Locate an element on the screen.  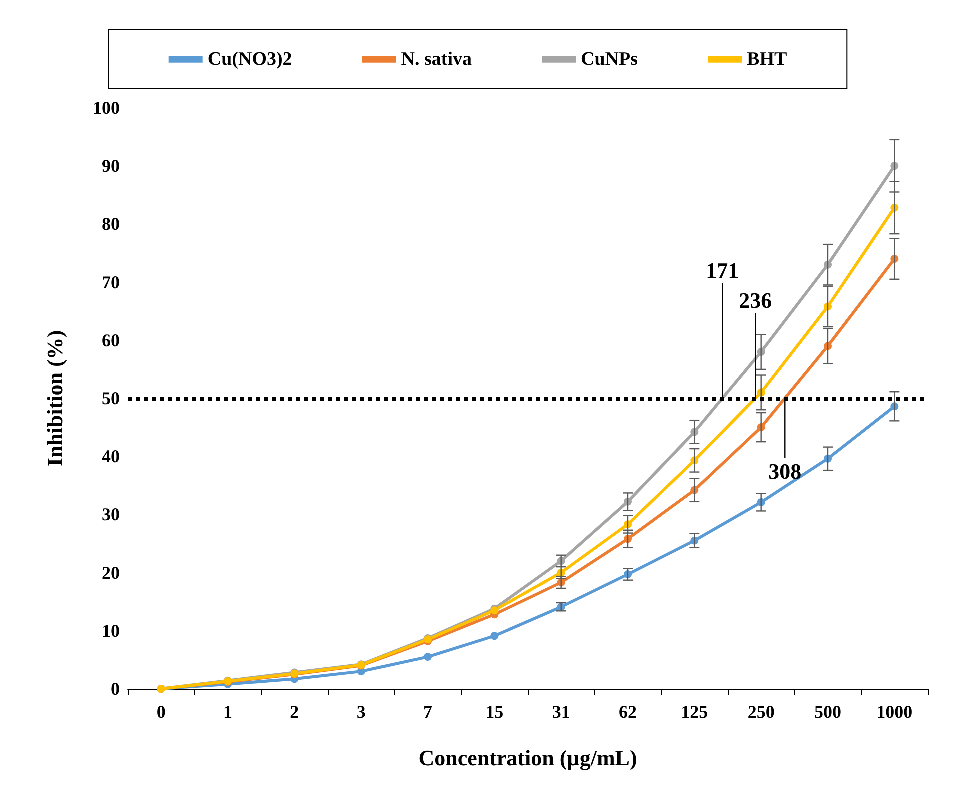
legend-label: CuNPs is located at coordinates (609, 59).